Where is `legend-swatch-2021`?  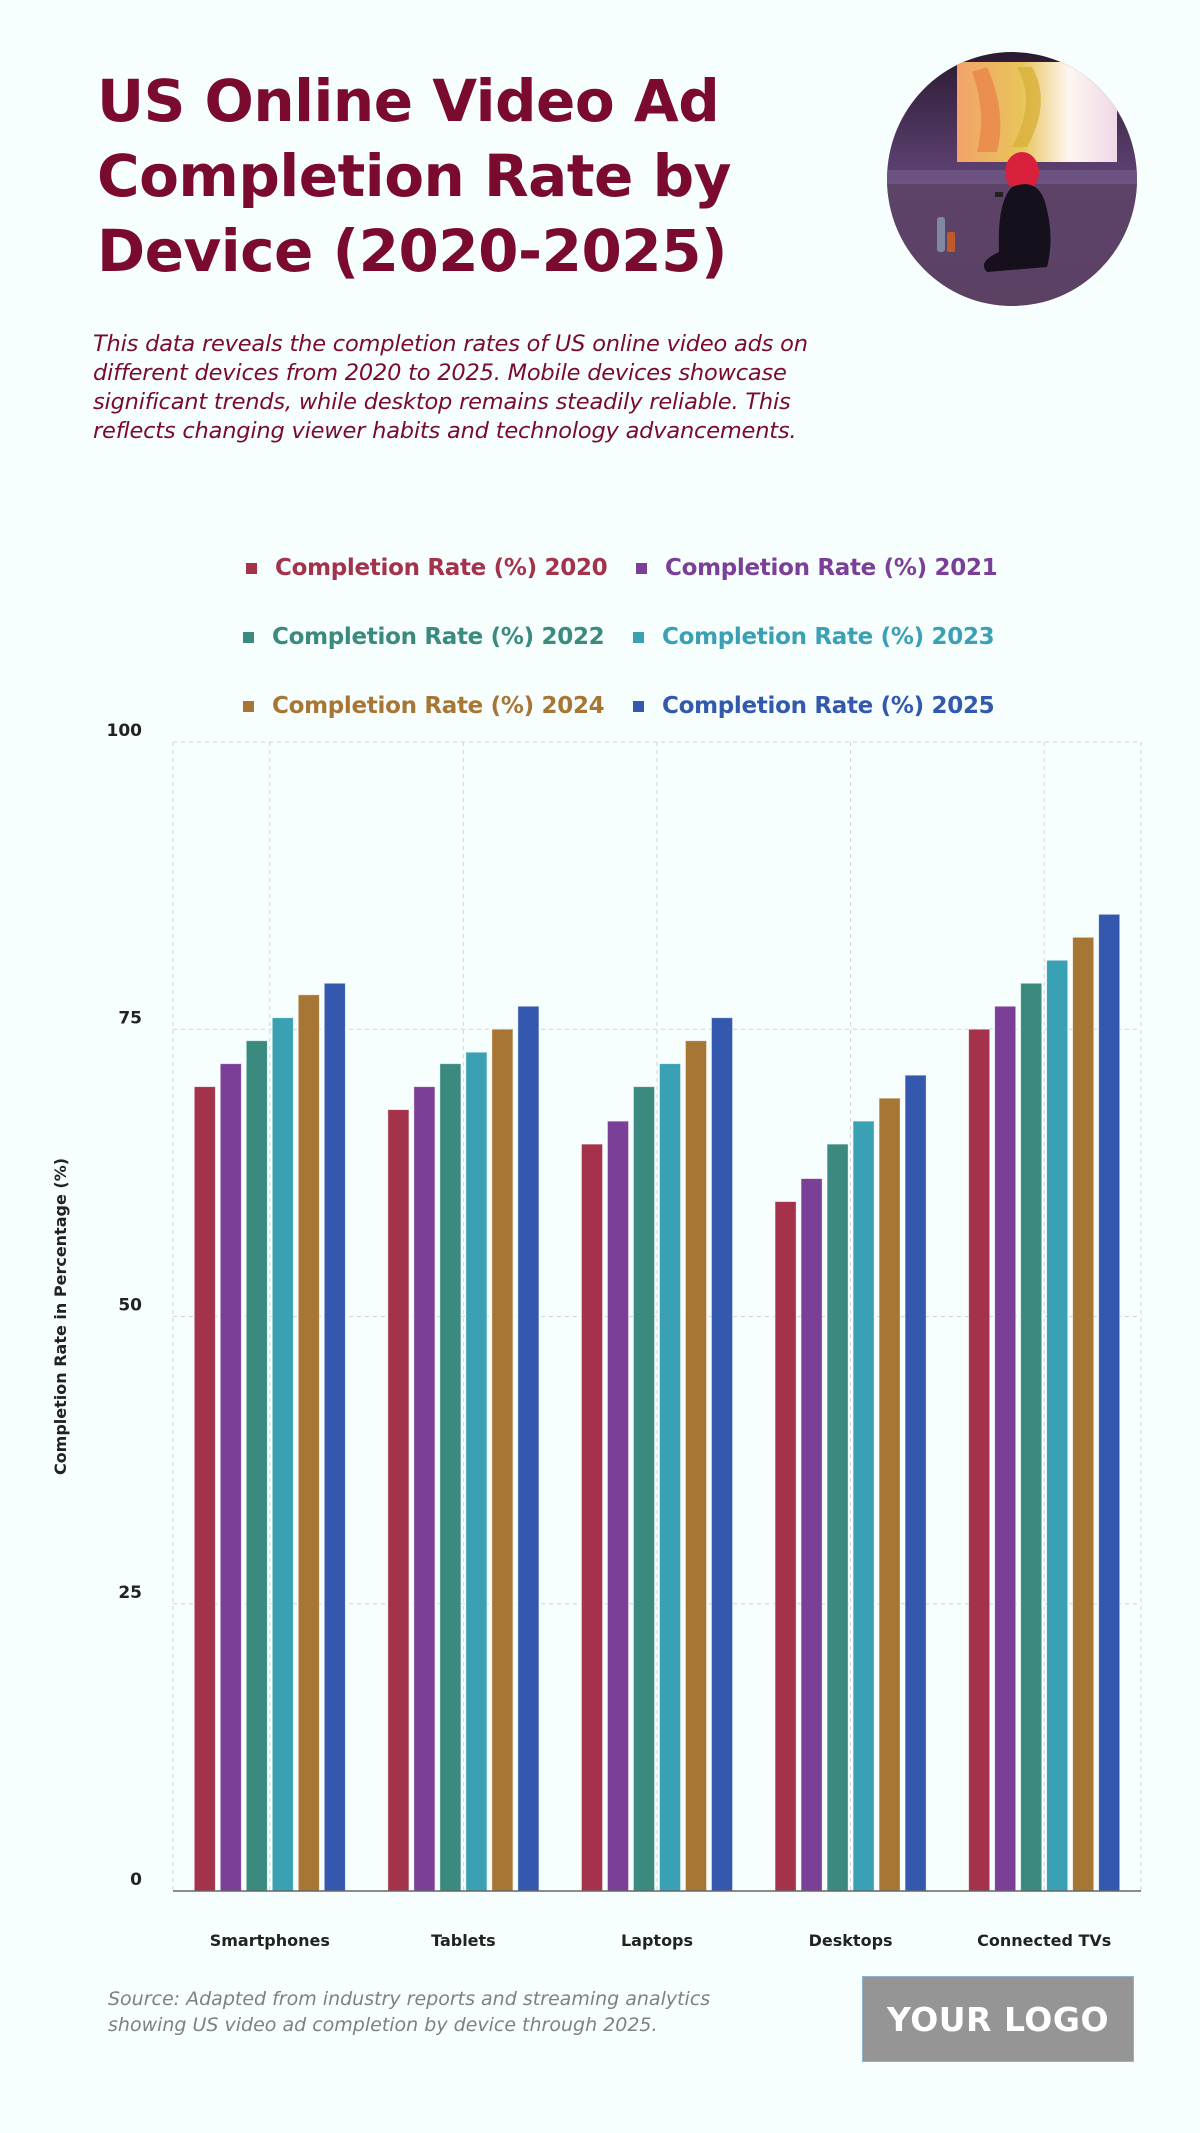
legend-swatch-2021 is located at coordinates (641, 568).